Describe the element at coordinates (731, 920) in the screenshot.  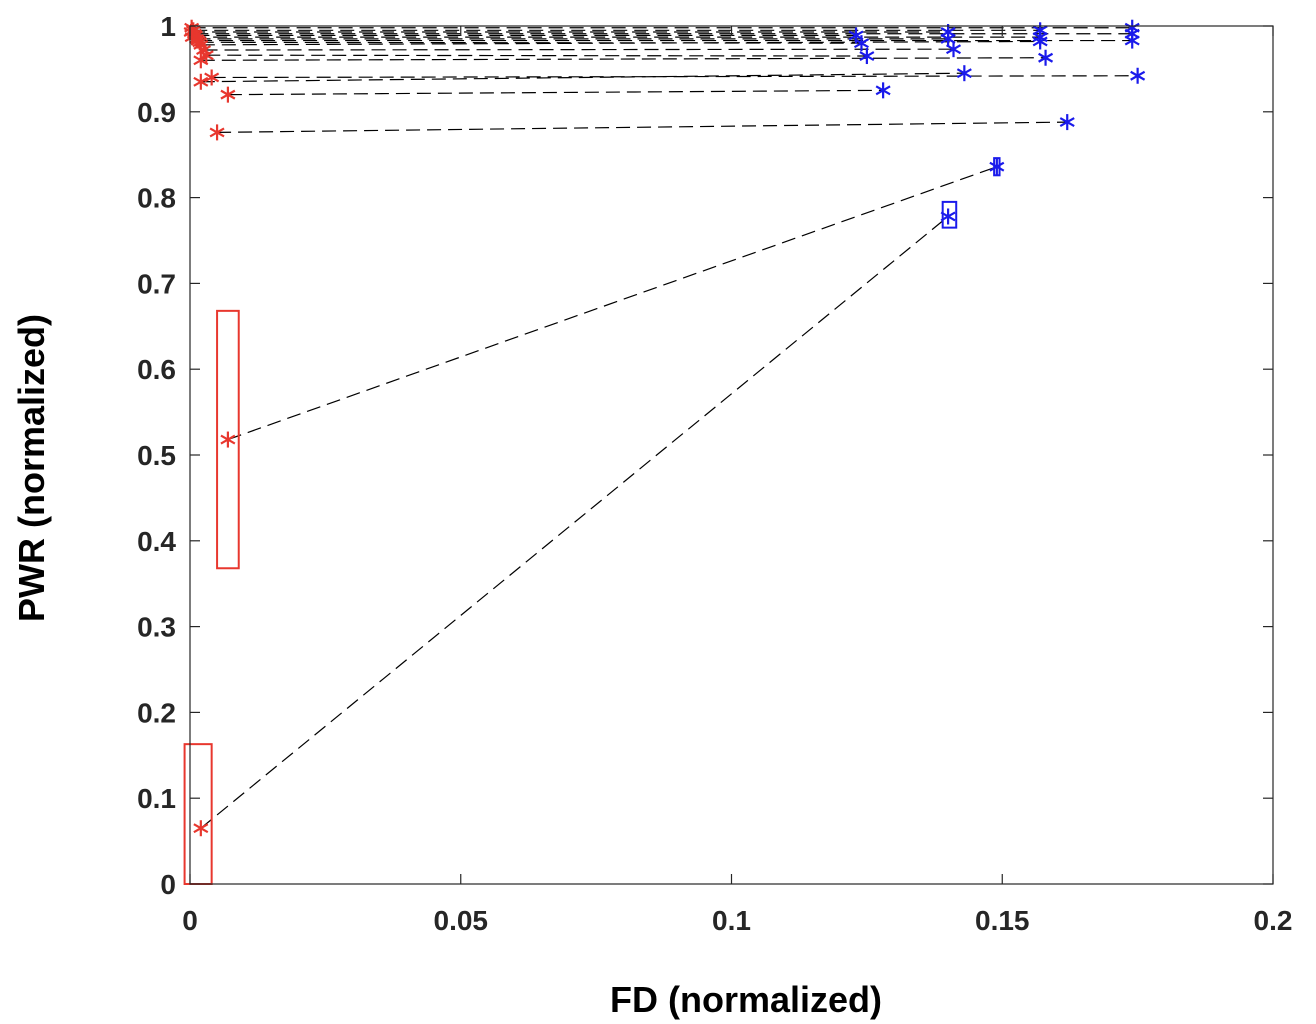
I see `x-tick-label-2: 0.1` at that location.